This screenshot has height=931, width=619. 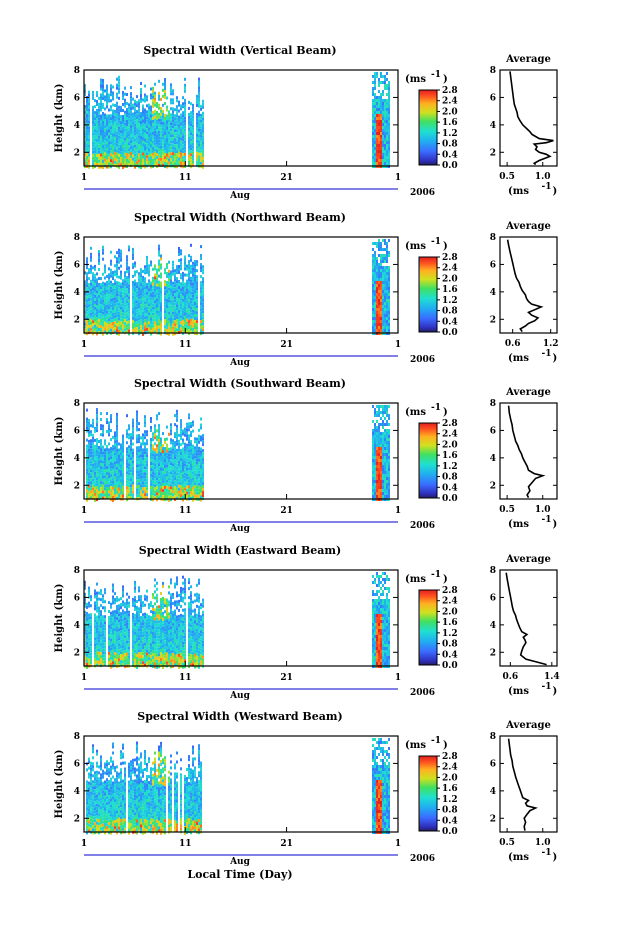 What do you see at coordinates (450, 290) in the screenshot?
I see `colorbar-tick-label: 1.6` at bounding box center [450, 290].